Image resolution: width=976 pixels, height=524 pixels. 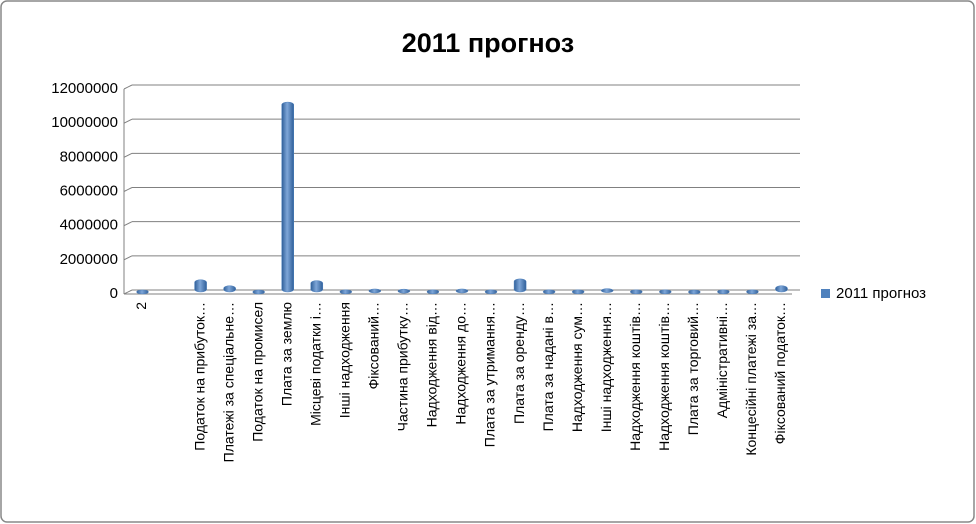 I want to click on legend-label: 2011 прогноз, so click(x=881, y=293).